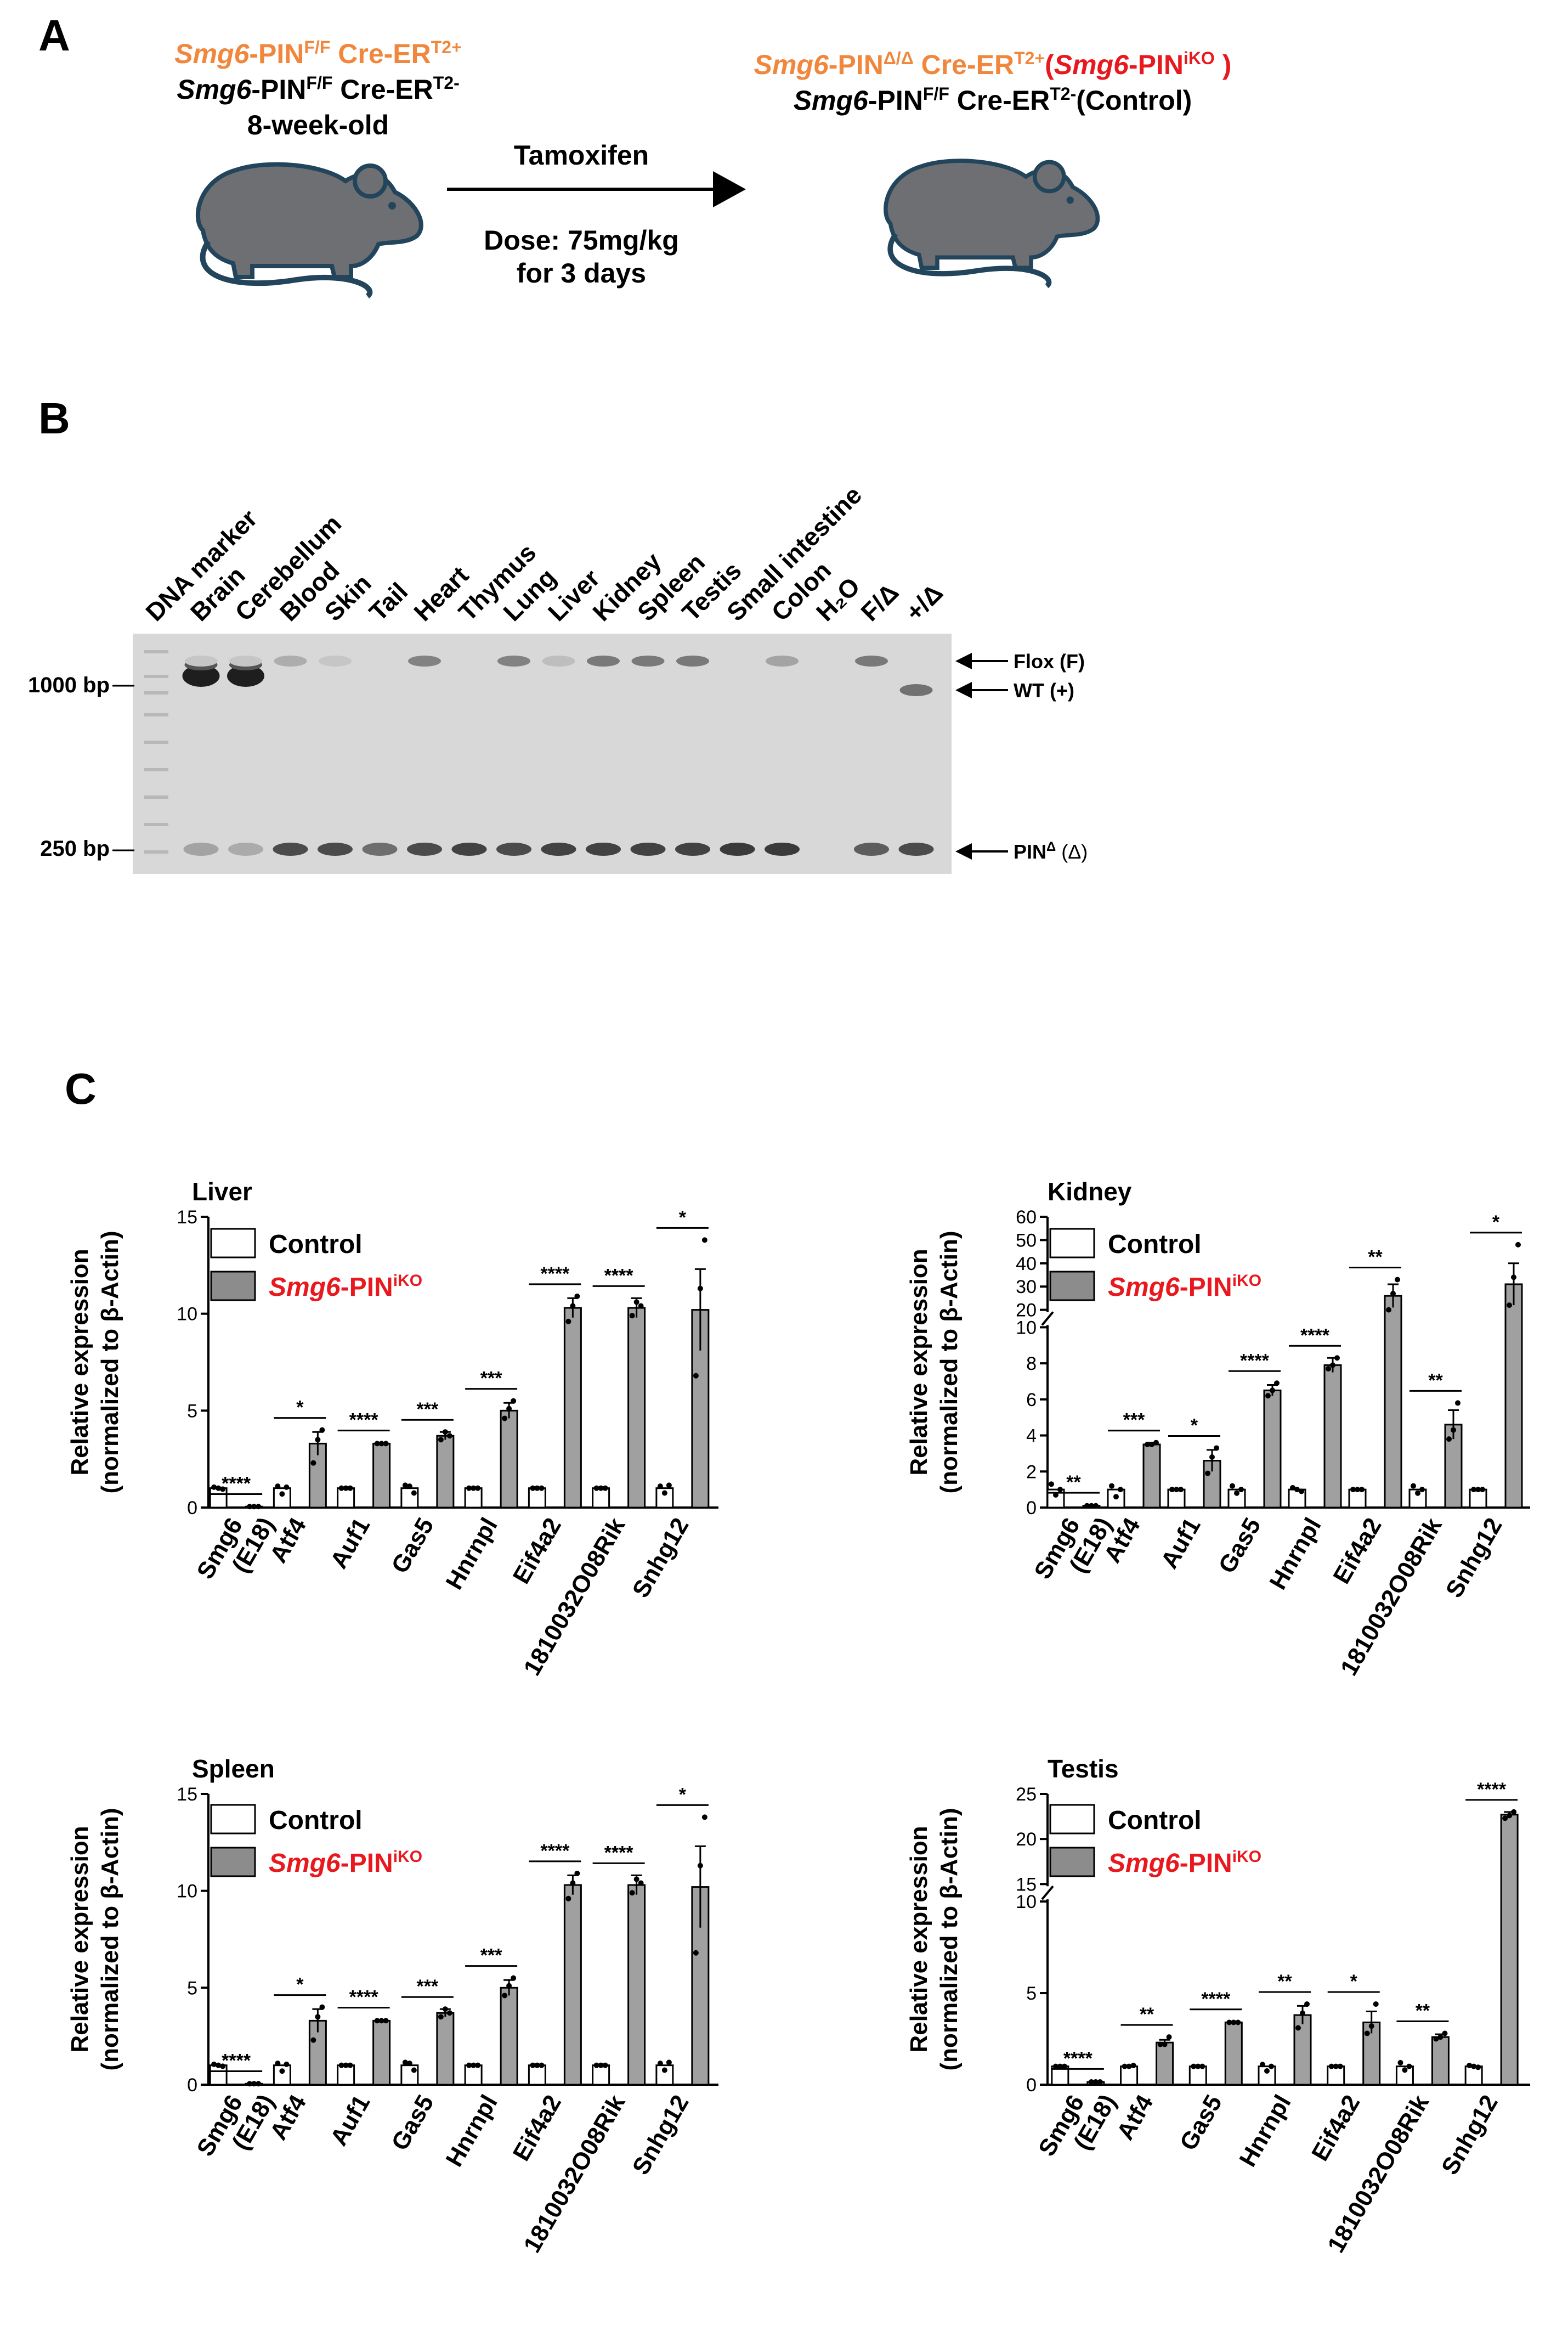  I want to click on y-axis-label: (normalized to β-Actin), so click(110, 1939).